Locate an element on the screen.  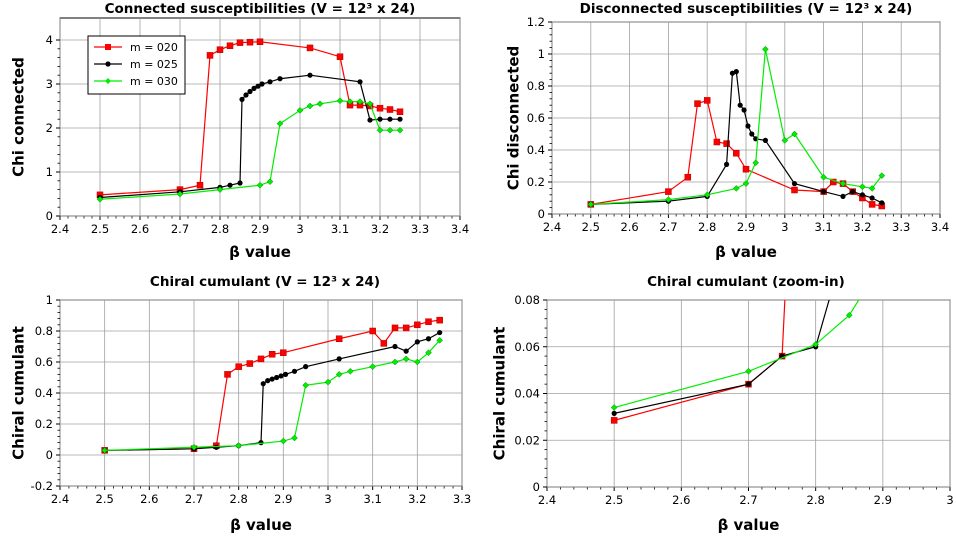
x-tick-label: 2.8 is located at coordinates (816, 500).